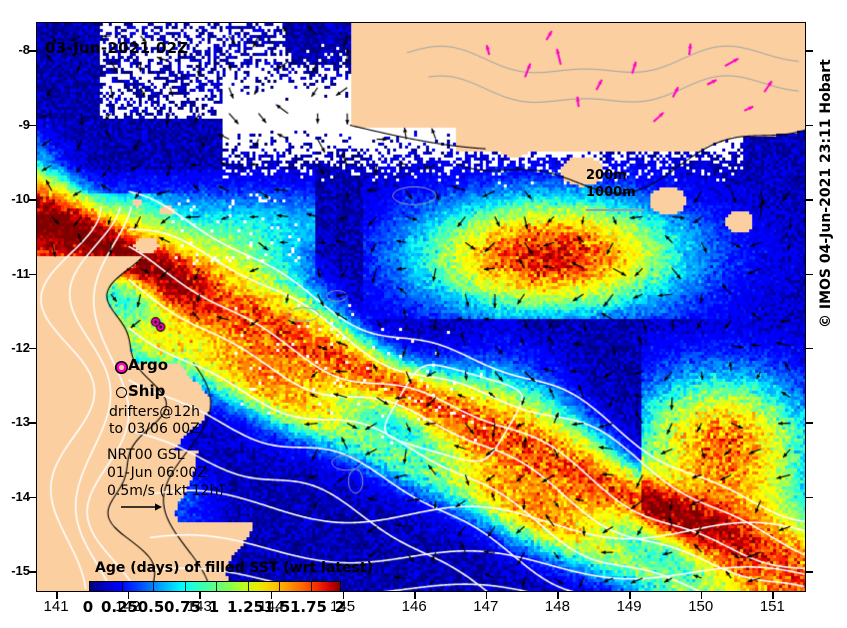 This screenshot has height=628, width=847. I want to click on date-stamp: 03-Jun-2021 02Z, so click(117, 48).